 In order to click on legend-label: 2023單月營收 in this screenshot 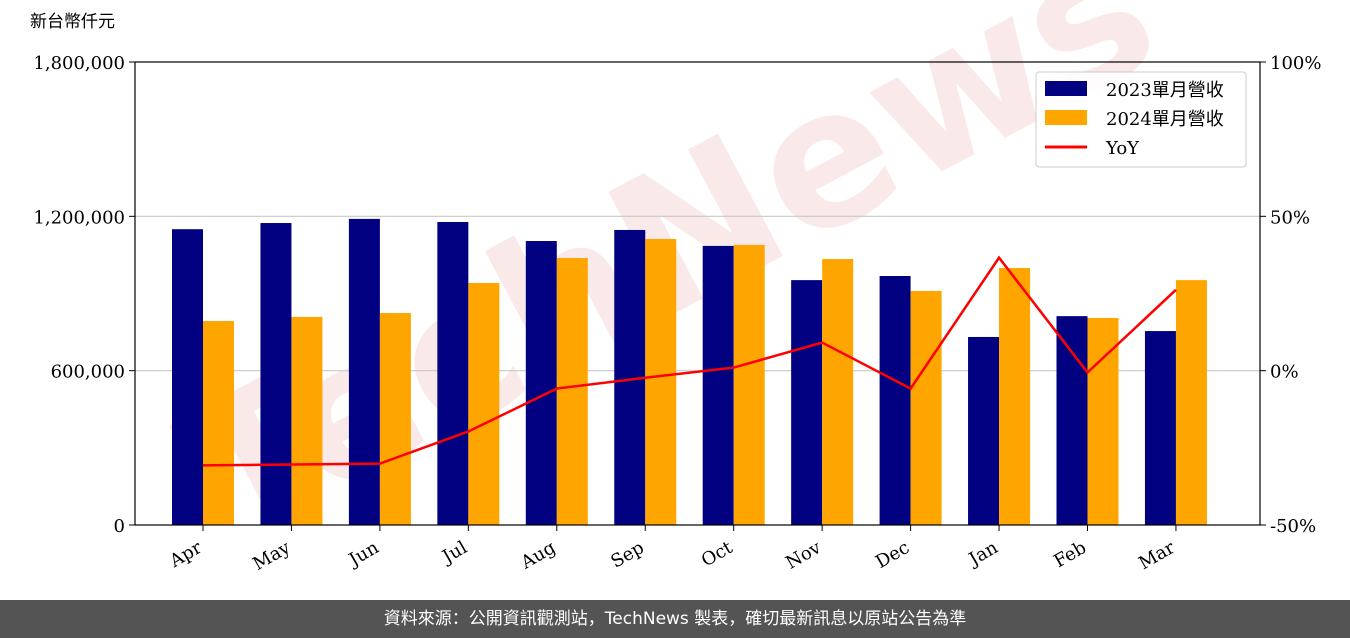, I will do `click(1165, 90)`.